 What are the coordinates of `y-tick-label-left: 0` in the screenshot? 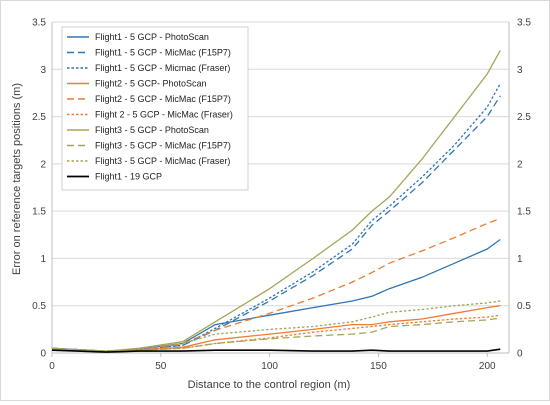 It's located at (43, 354).